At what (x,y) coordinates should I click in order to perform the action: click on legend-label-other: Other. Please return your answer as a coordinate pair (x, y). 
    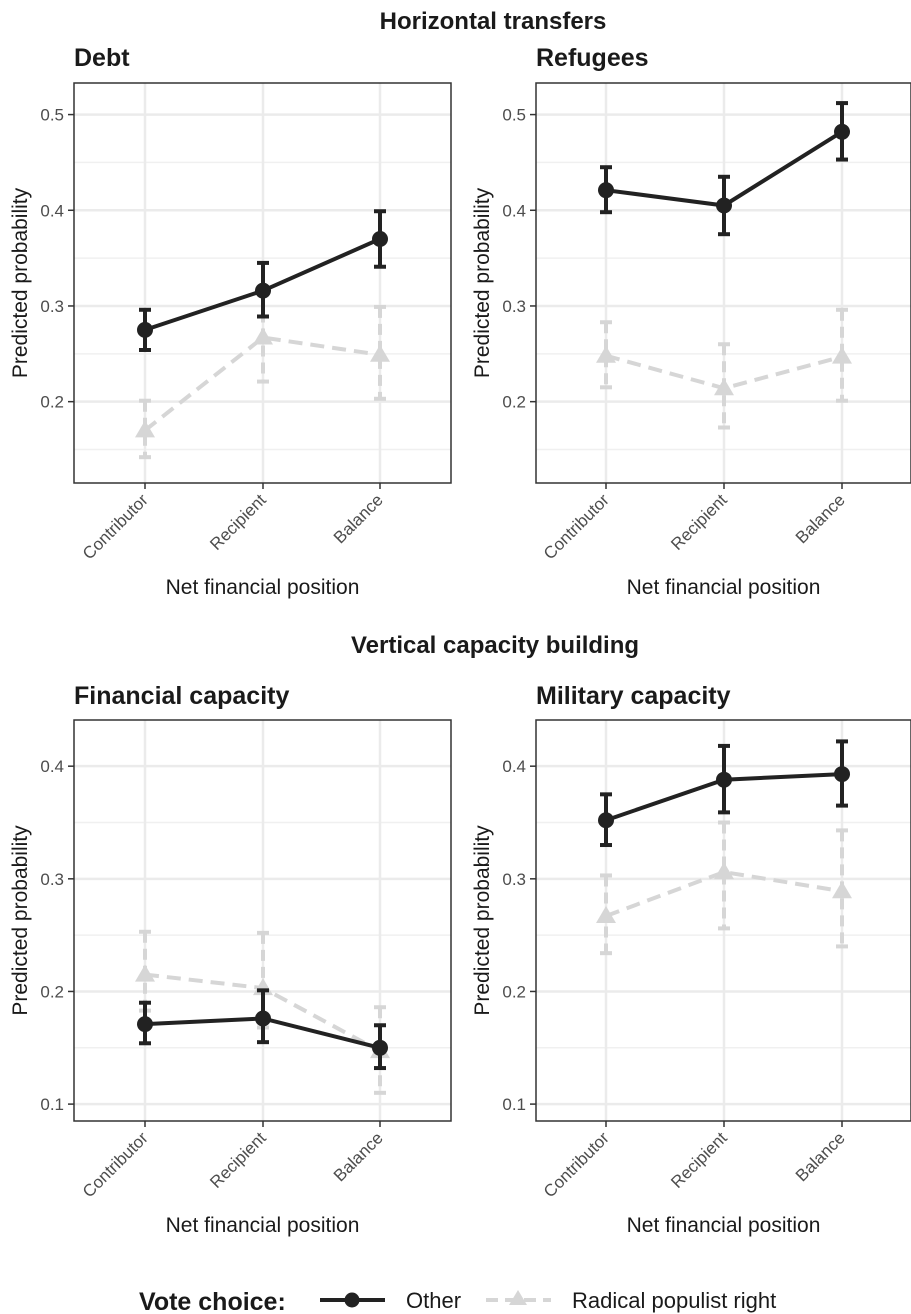
    Looking at the image, I should click on (433, 1300).